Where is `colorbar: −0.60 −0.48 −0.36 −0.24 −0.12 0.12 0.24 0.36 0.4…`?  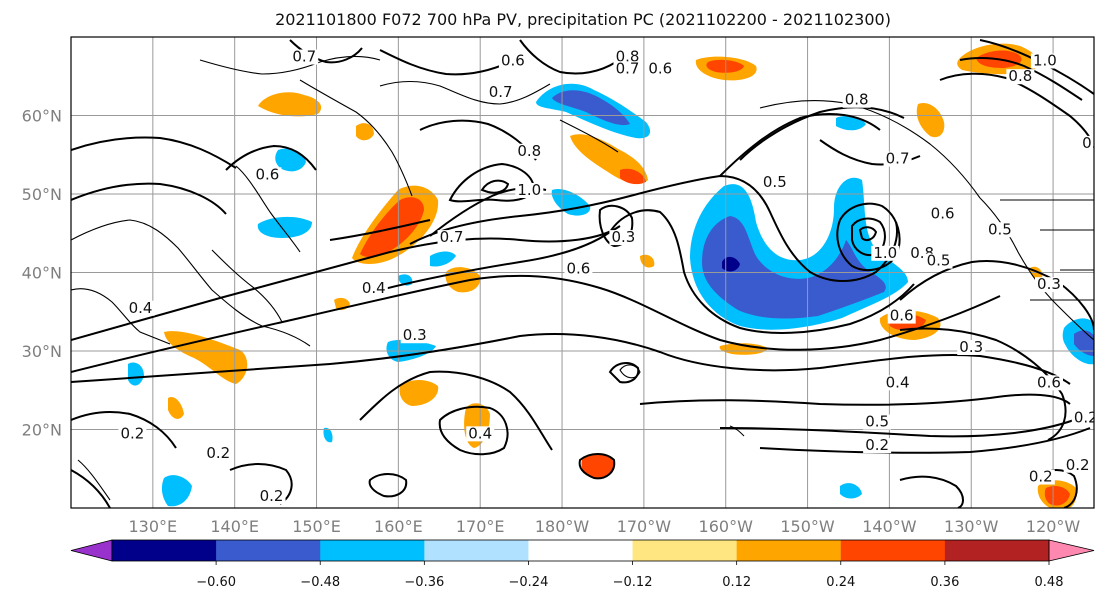
colorbar: −0.60 −0.48 −0.36 −0.24 −0.12 0.12 0.24 0.36 0.4… is located at coordinates (582, 564).